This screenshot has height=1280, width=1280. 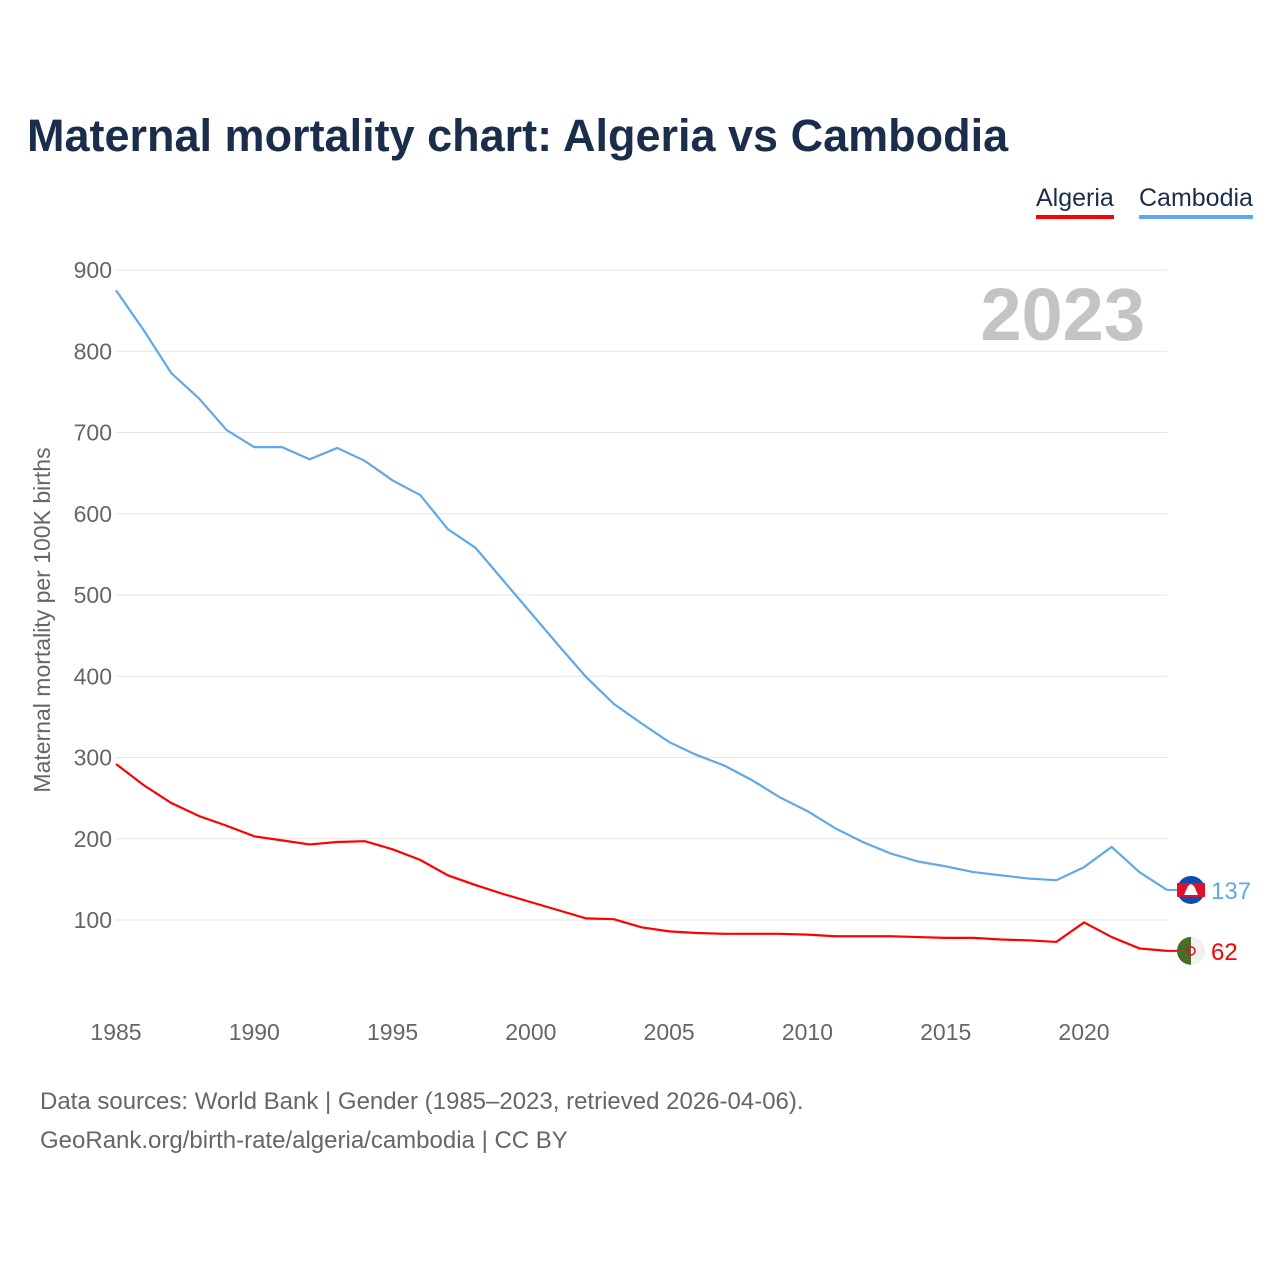 What do you see at coordinates (1231, 891) in the screenshot?
I see `end-value-label: 137` at bounding box center [1231, 891].